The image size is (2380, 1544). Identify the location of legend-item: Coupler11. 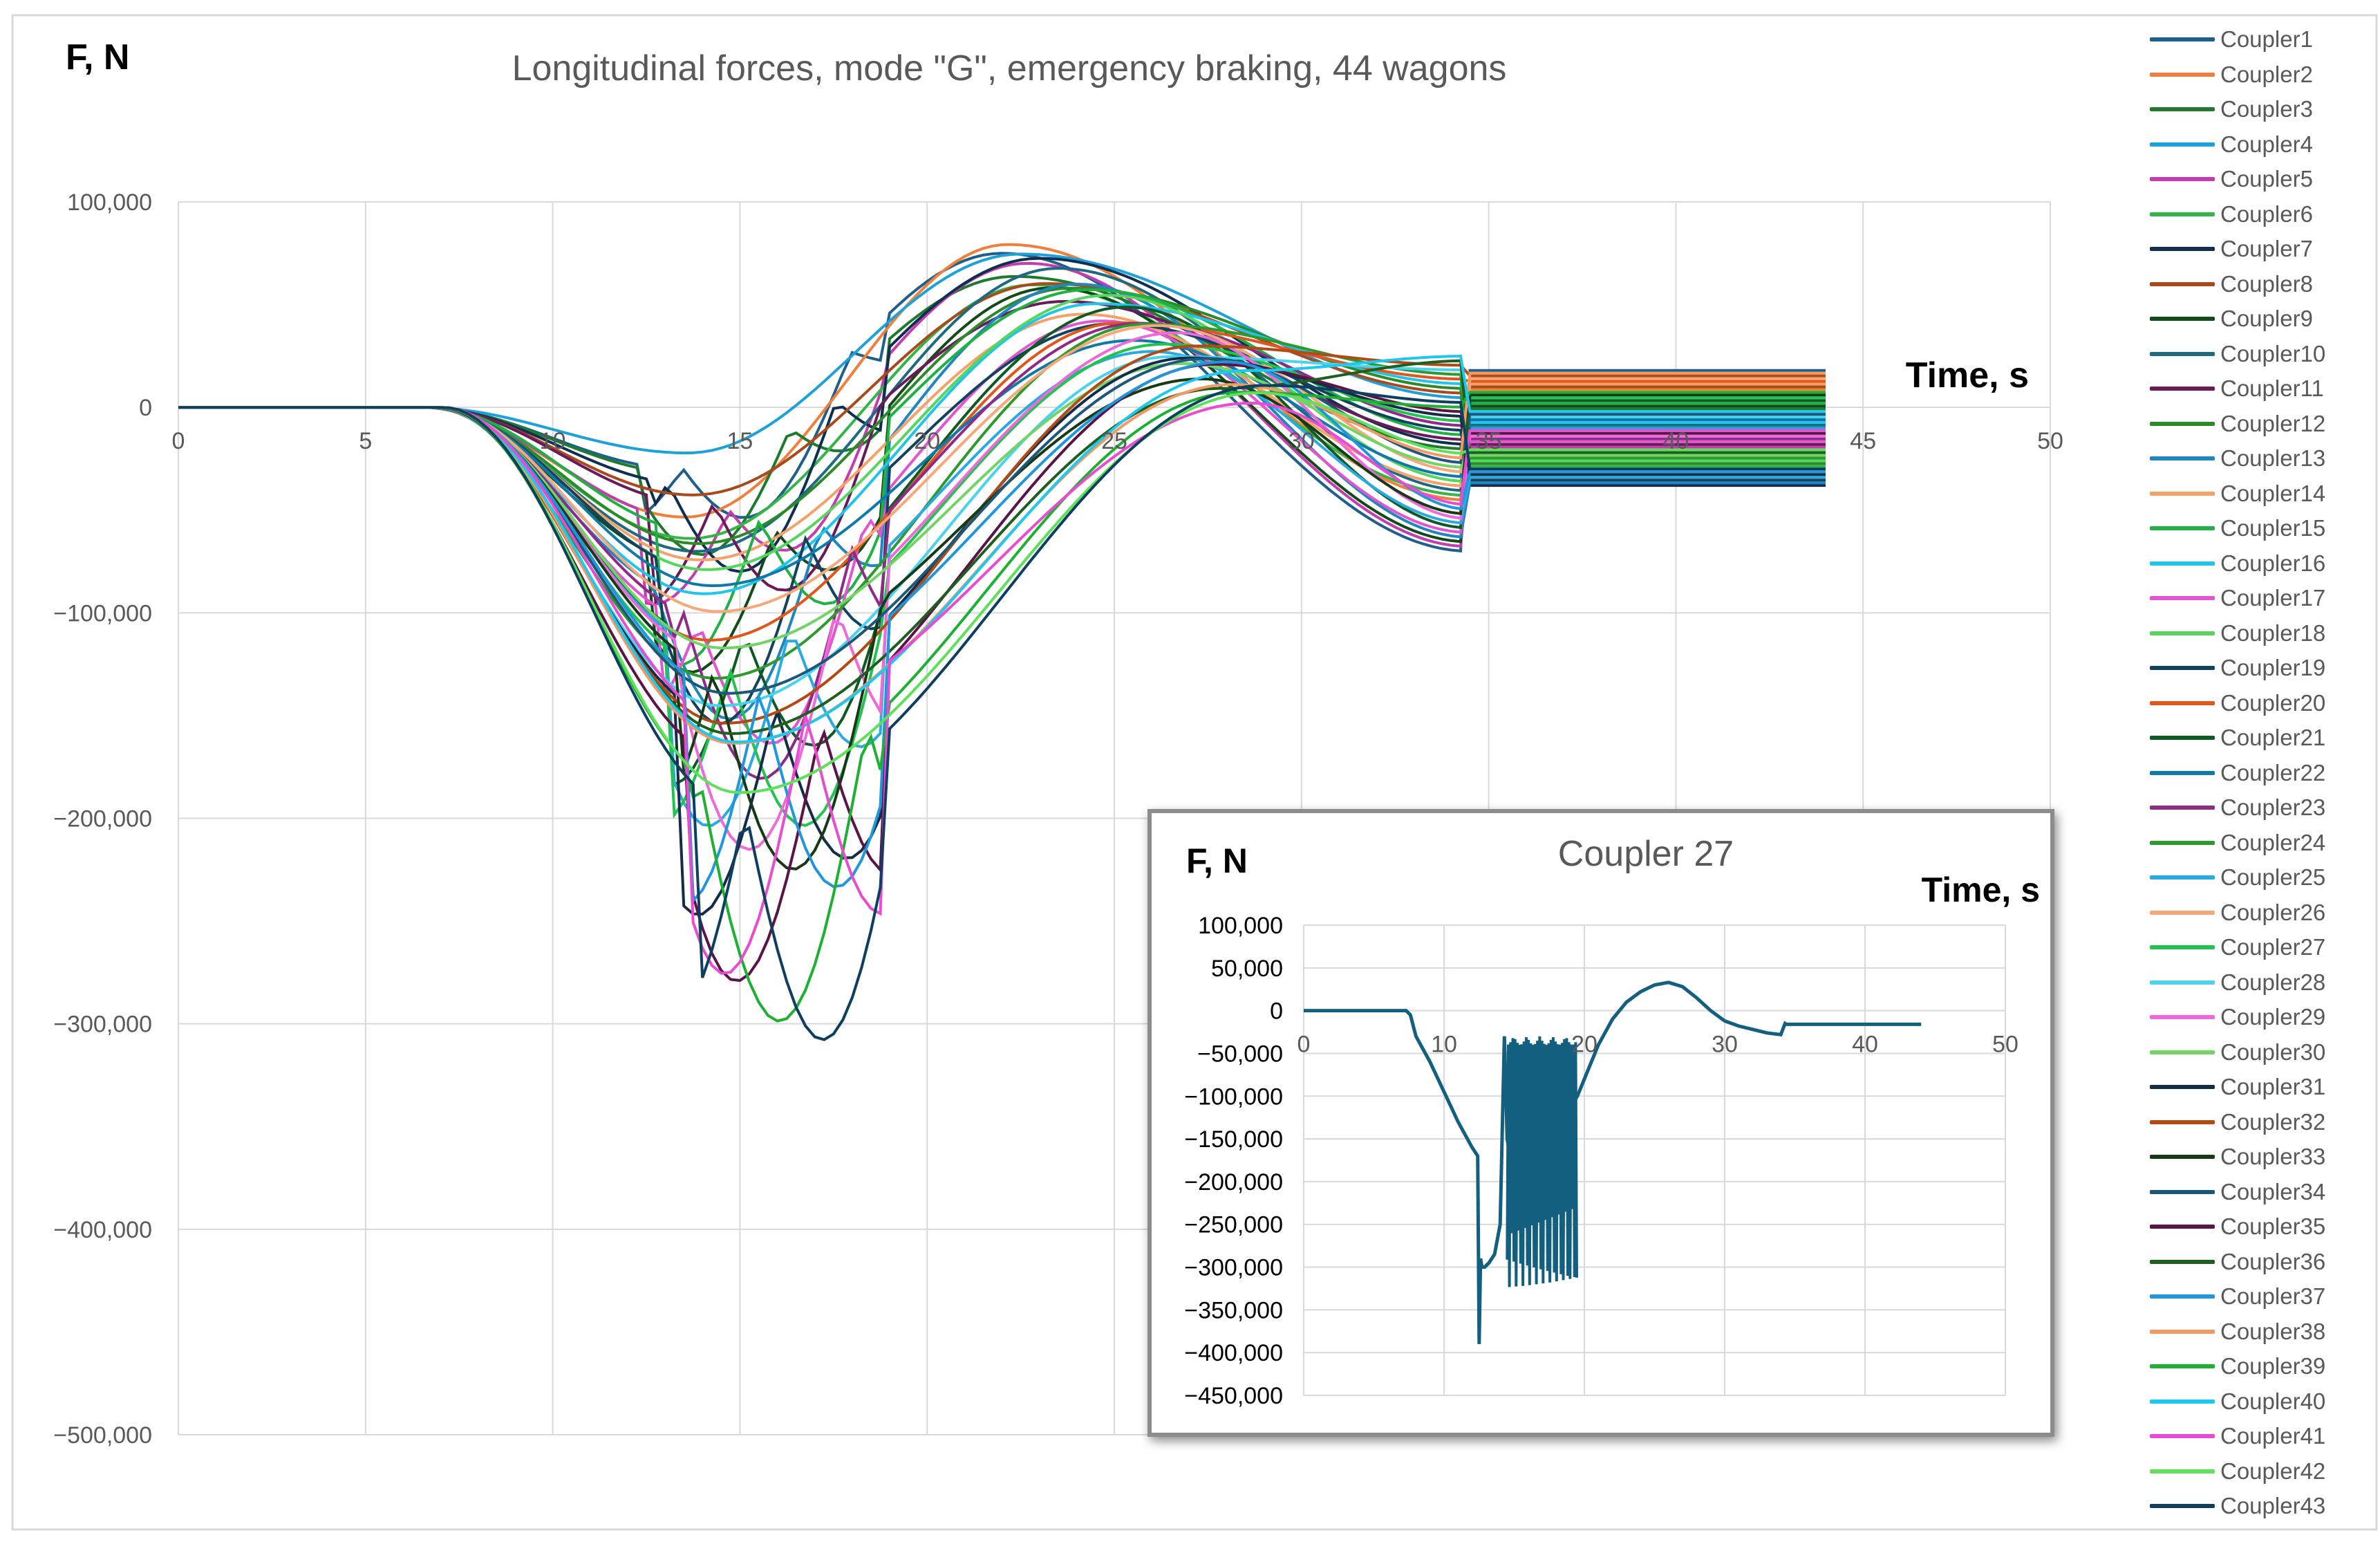
(2237, 388).